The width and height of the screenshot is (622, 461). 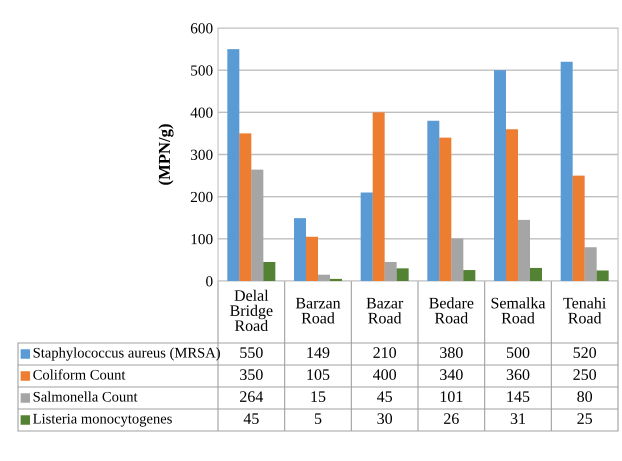 I want to click on data-label: 340, so click(x=451, y=374).